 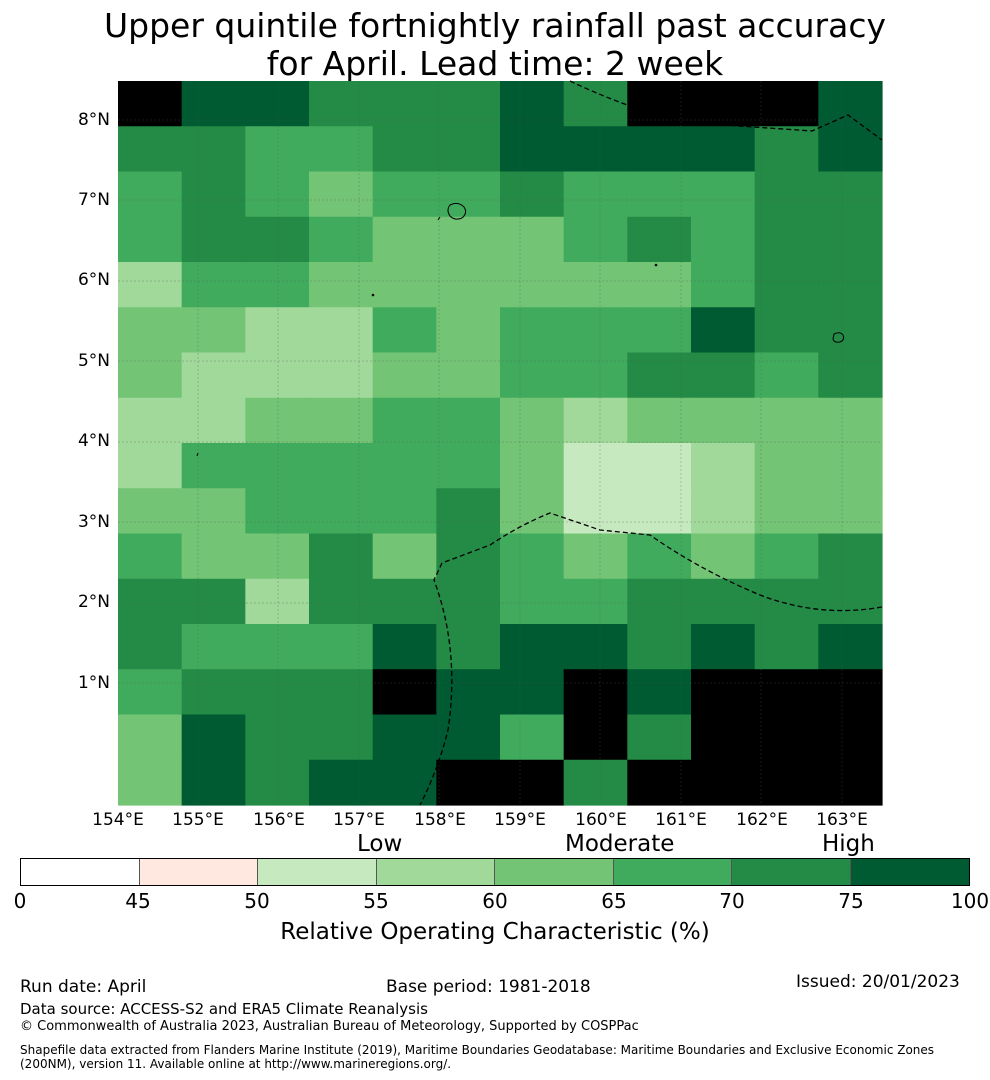 What do you see at coordinates (83, 987) in the screenshot?
I see `run-date: Run date: April` at bounding box center [83, 987].